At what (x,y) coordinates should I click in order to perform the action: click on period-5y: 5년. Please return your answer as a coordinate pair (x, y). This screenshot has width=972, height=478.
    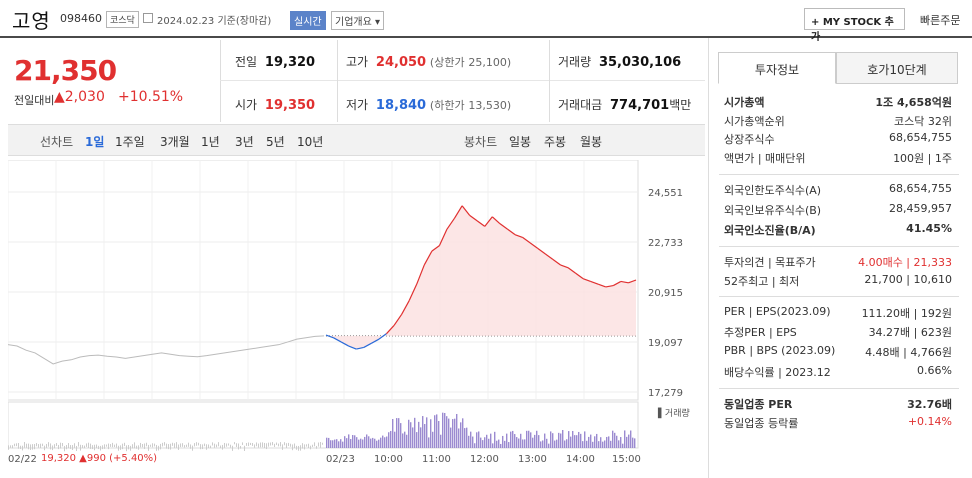
    Looking at the image, I should click on (275, 141).